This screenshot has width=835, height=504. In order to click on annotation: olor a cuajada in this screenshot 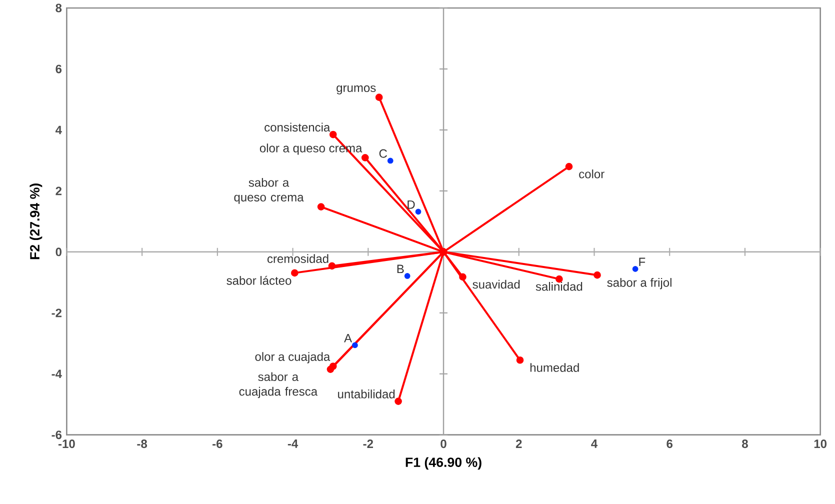, I will do `click(292, 358)`.